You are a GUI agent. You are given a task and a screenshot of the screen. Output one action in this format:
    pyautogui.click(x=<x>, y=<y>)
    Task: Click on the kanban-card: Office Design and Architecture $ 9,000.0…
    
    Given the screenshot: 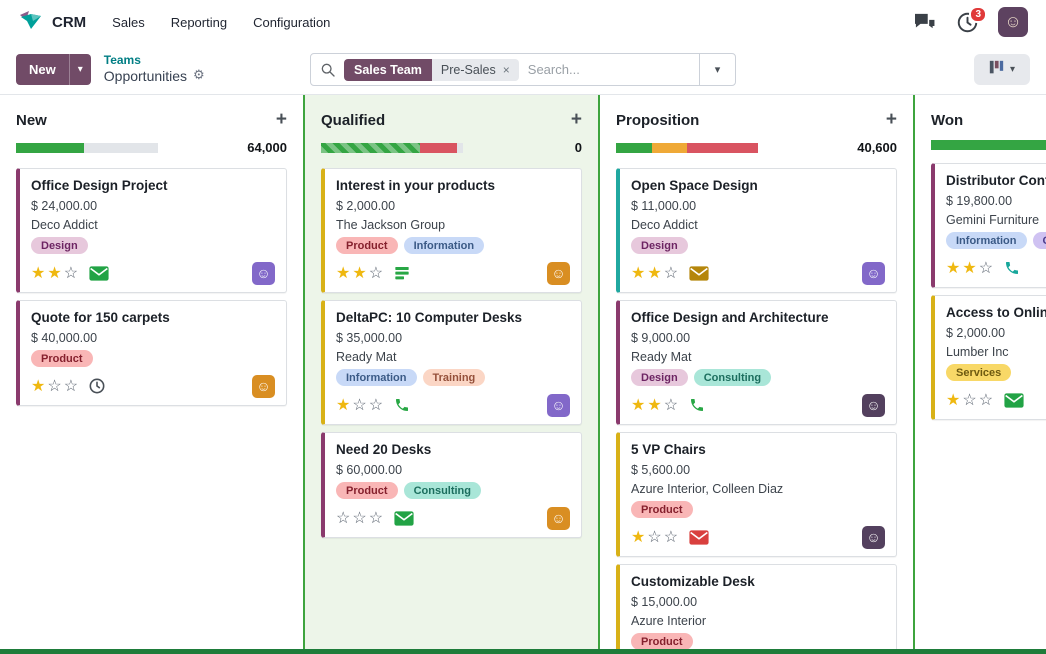 What is the action you would take?
    pyautogui.click(x=756, y=362)
    